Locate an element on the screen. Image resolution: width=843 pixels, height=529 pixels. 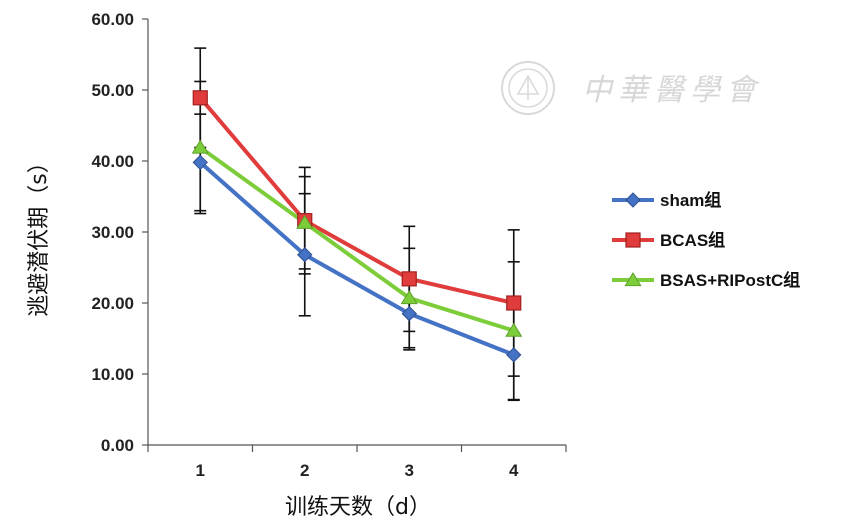
watermark: 中華醫學會 is located at coordinates (631, 88).